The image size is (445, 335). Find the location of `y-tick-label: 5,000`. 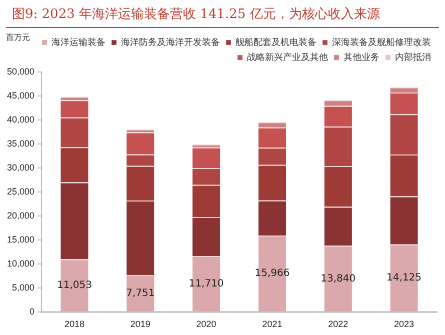

y-tick-label: 5,000 is located at coordinates (23, 287).